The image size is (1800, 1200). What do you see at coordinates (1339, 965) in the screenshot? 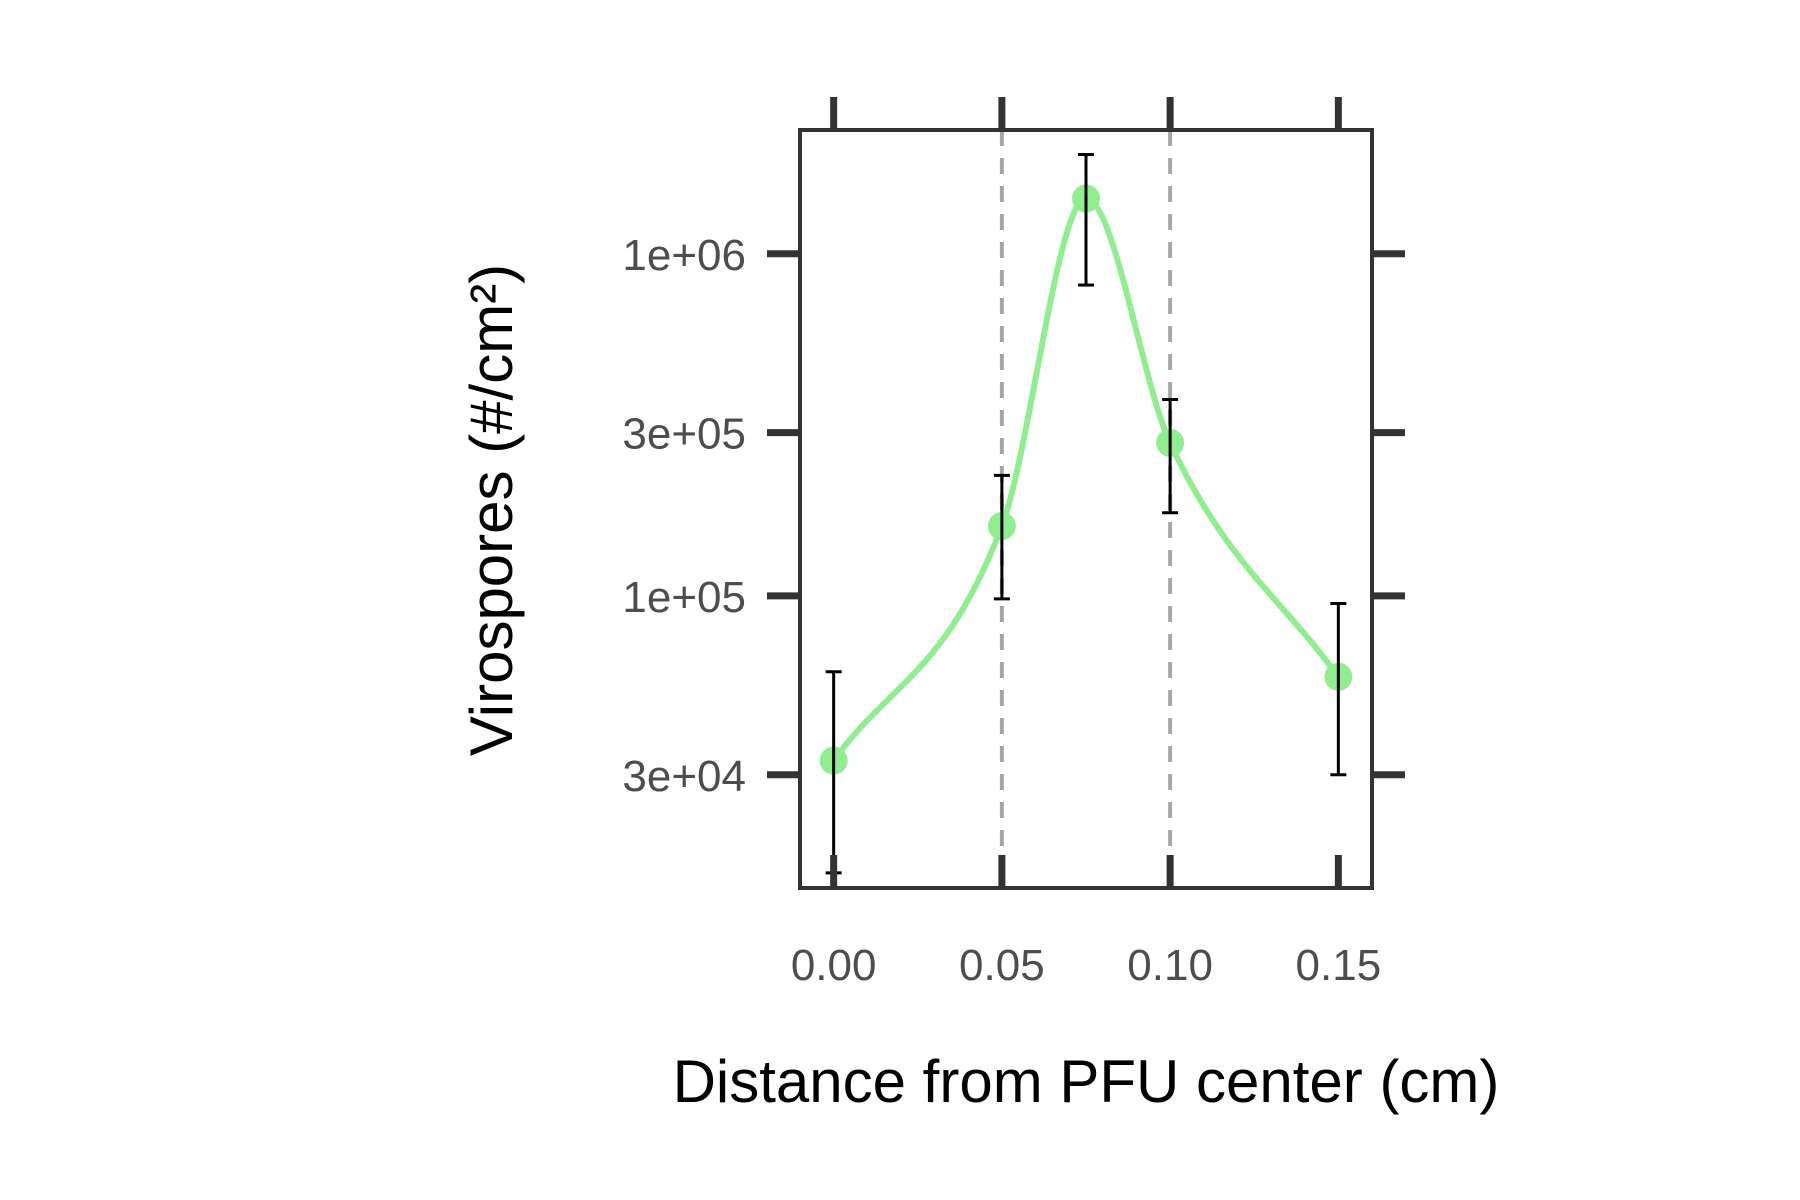
I see `x-tick-label: 0.15` at bounding box center [1339, 965].